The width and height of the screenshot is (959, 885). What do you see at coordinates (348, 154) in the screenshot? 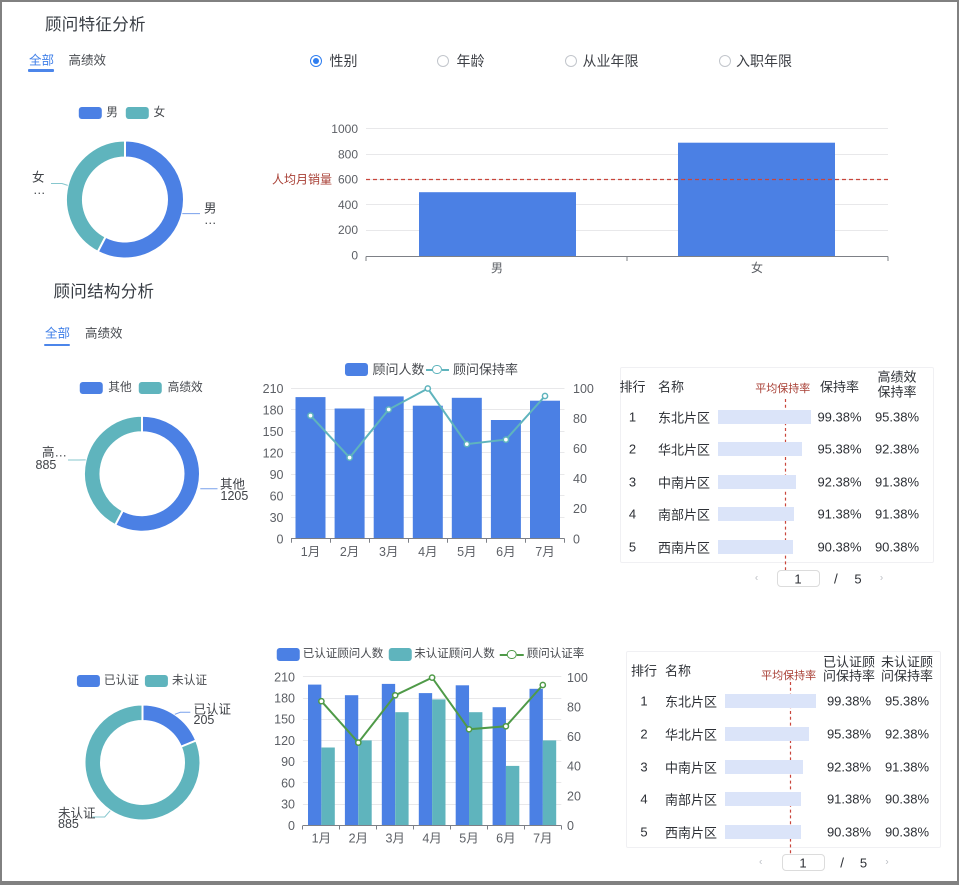
I see `svg-text: 800` at bounding box center [348, 154].